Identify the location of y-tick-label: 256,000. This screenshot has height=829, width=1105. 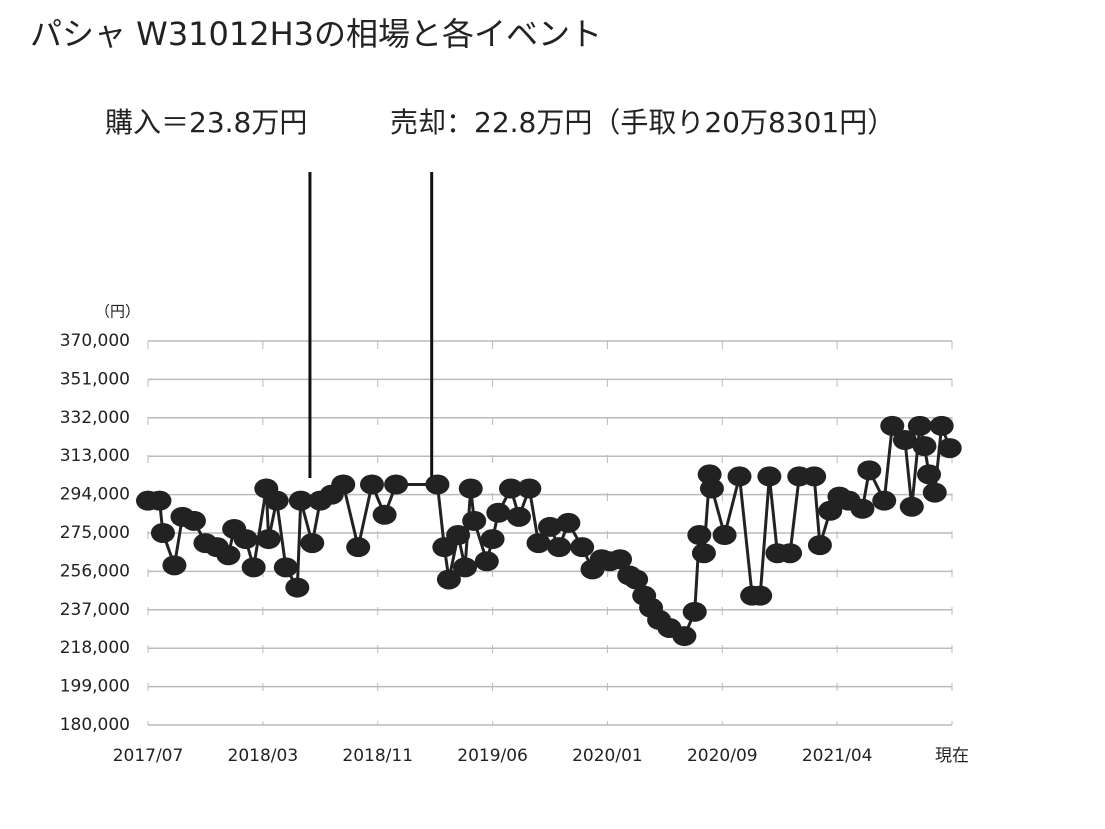
(95, 571).